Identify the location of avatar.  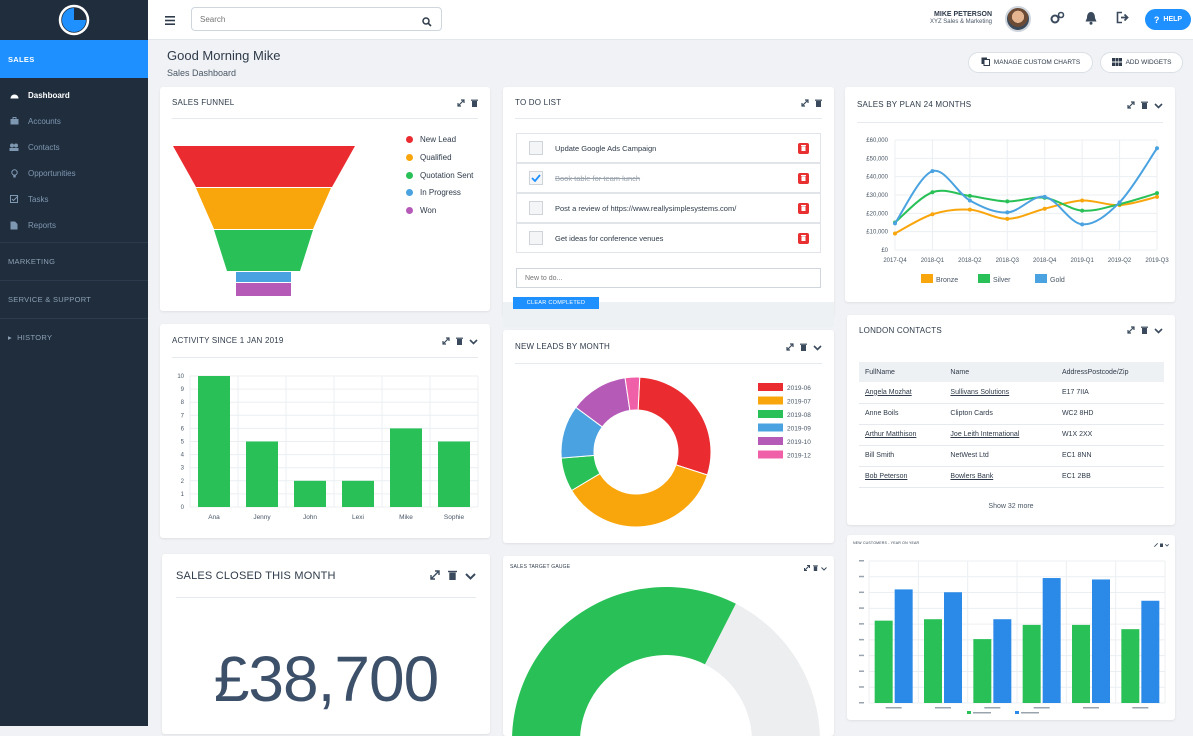
(1018, 19).